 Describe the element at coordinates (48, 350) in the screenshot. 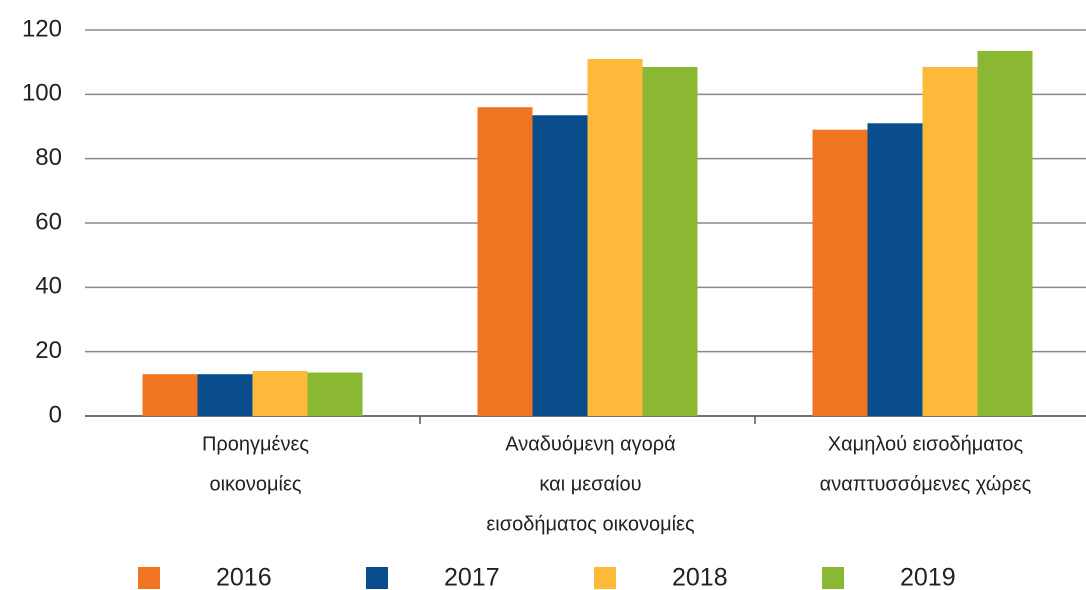

I see `y-tick-label: 20` at that location.